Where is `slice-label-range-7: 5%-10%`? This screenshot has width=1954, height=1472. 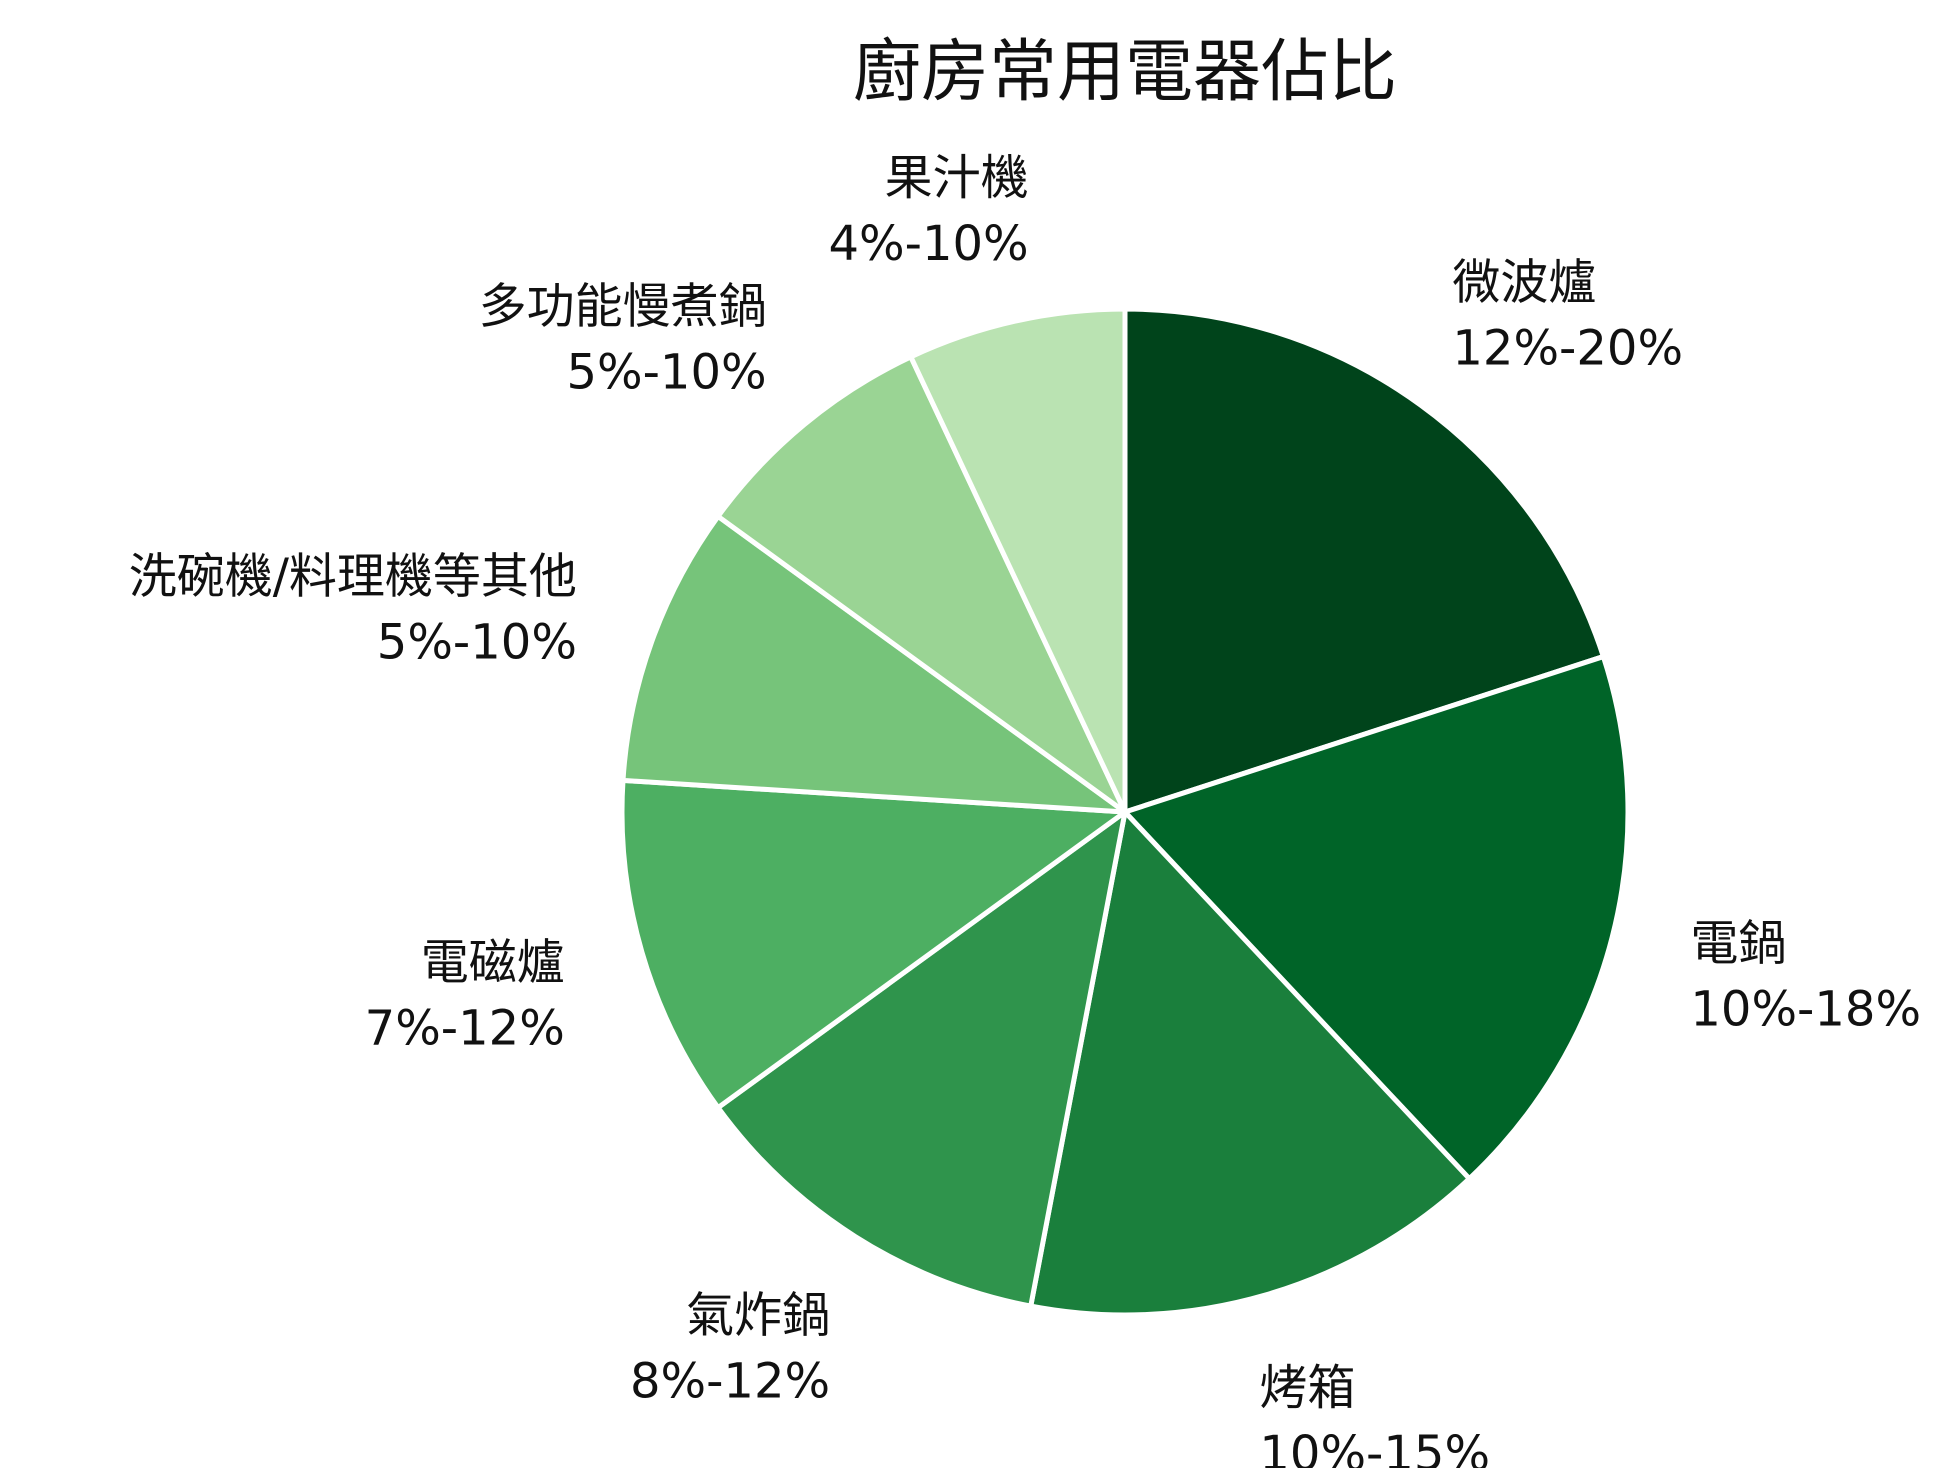 slice-label-range-7: 5%-10% is located at coordinates (666, 372).